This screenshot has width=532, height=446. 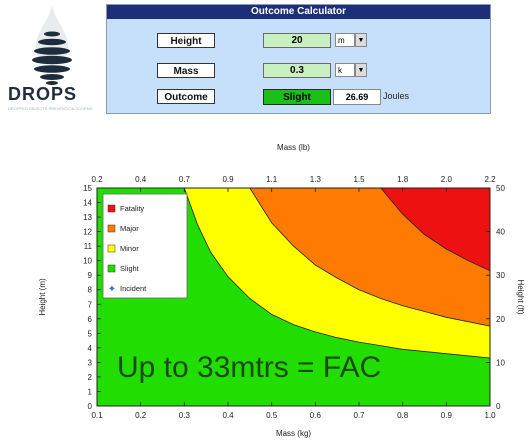 I want to click on legend-swatch-fatality, so click(x=111, y=208).